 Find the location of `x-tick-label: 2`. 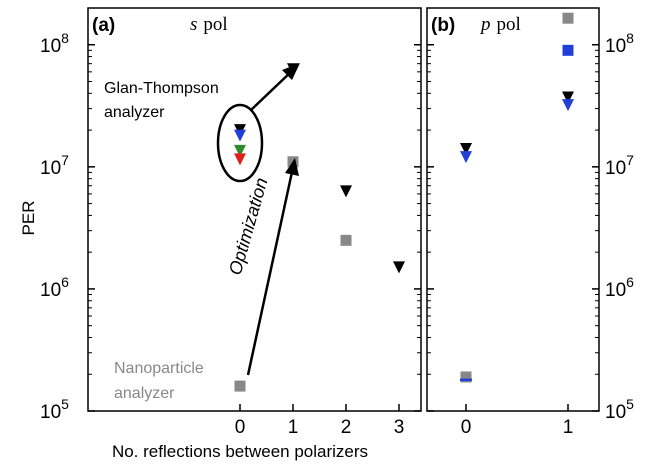

x-tick-label: 2 is located at coordinates (346, 427).